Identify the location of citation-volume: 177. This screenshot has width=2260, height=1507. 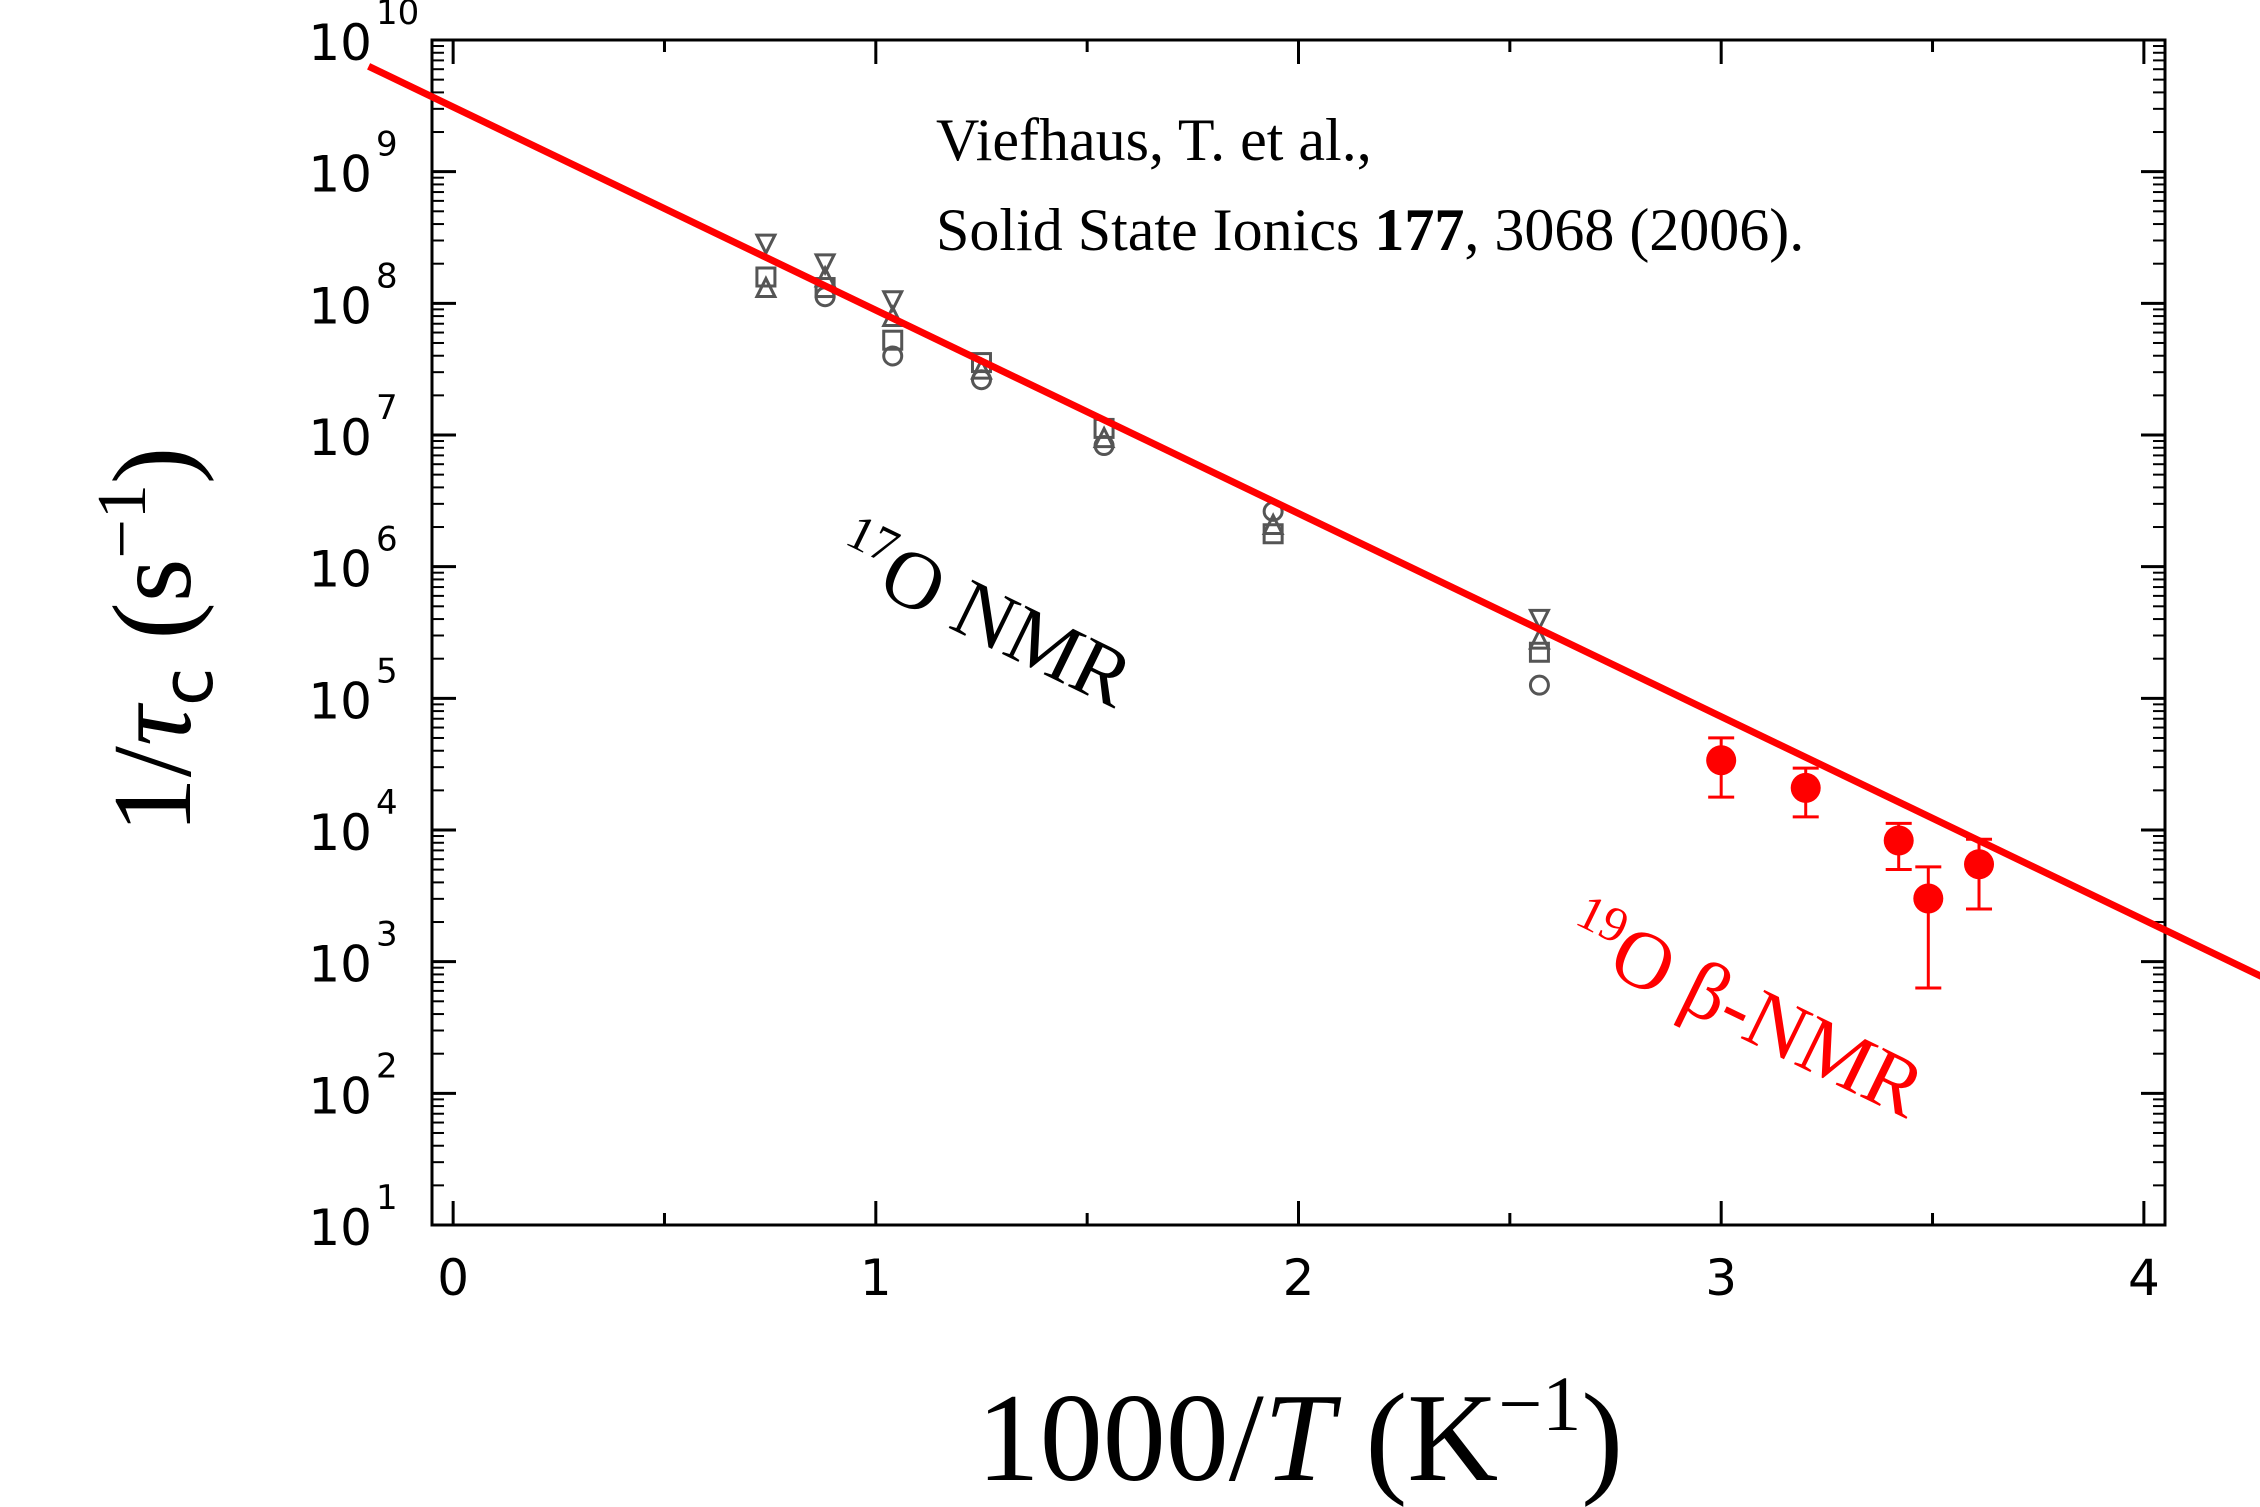
(1419, 230).